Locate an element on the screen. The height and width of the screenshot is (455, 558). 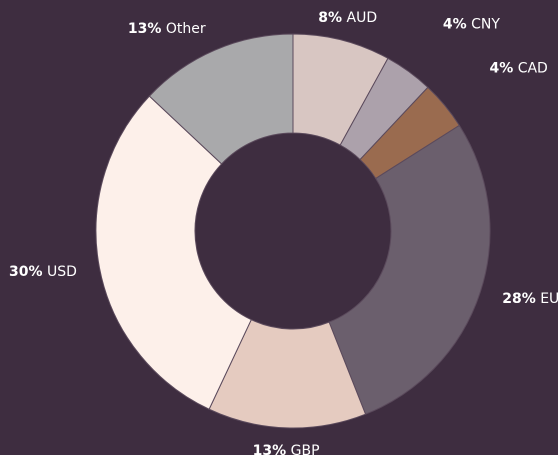
category-label: EUR is located at coordinates (549, 299).